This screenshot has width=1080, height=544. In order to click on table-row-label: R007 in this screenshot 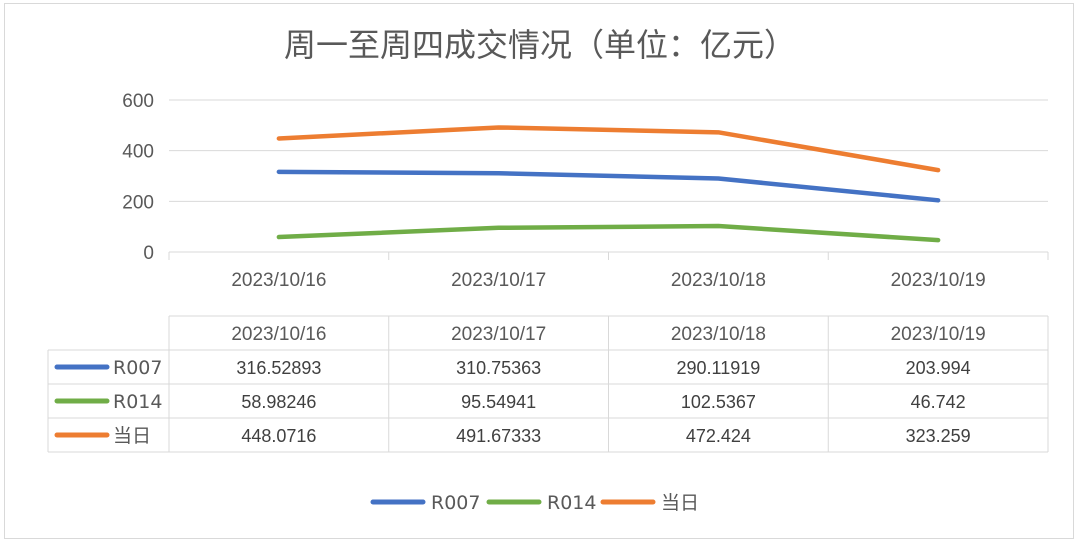, I will do `click(137, 368)`.